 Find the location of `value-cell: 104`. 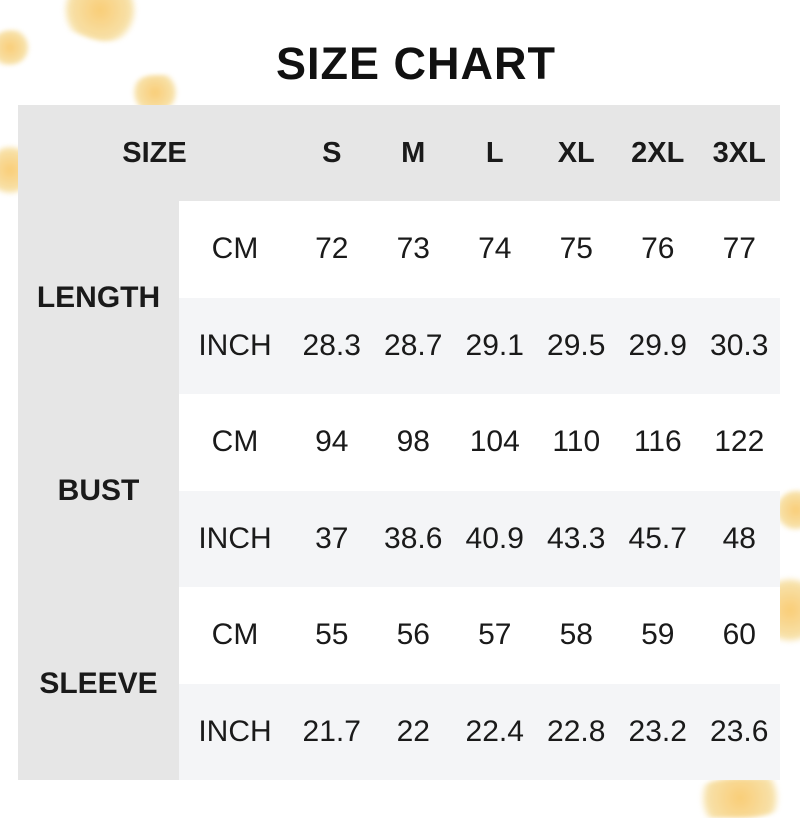

value-cell: 104 is located at coordinates (494, 442).